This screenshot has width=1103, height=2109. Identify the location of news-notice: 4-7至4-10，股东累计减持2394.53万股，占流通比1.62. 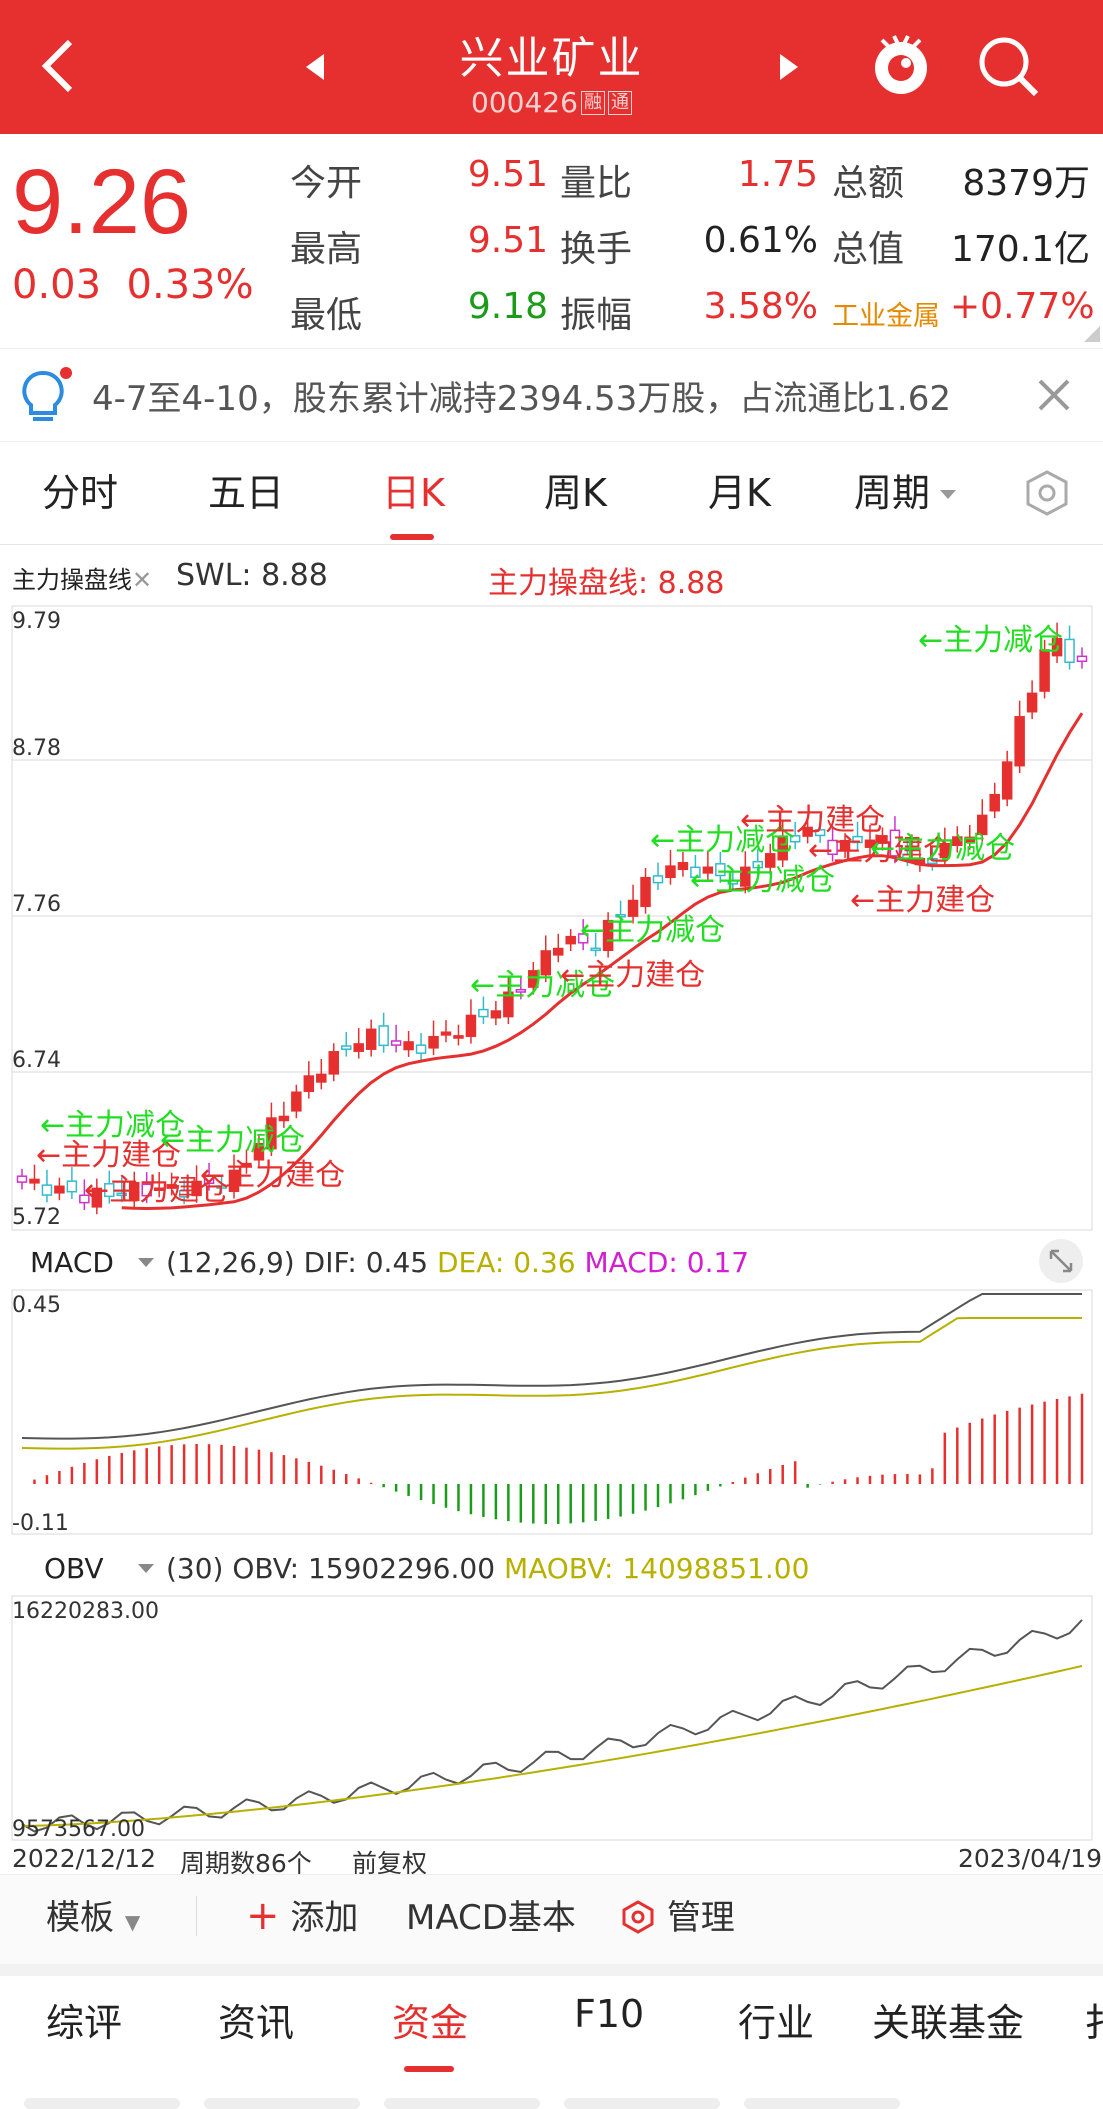
(551, 395).